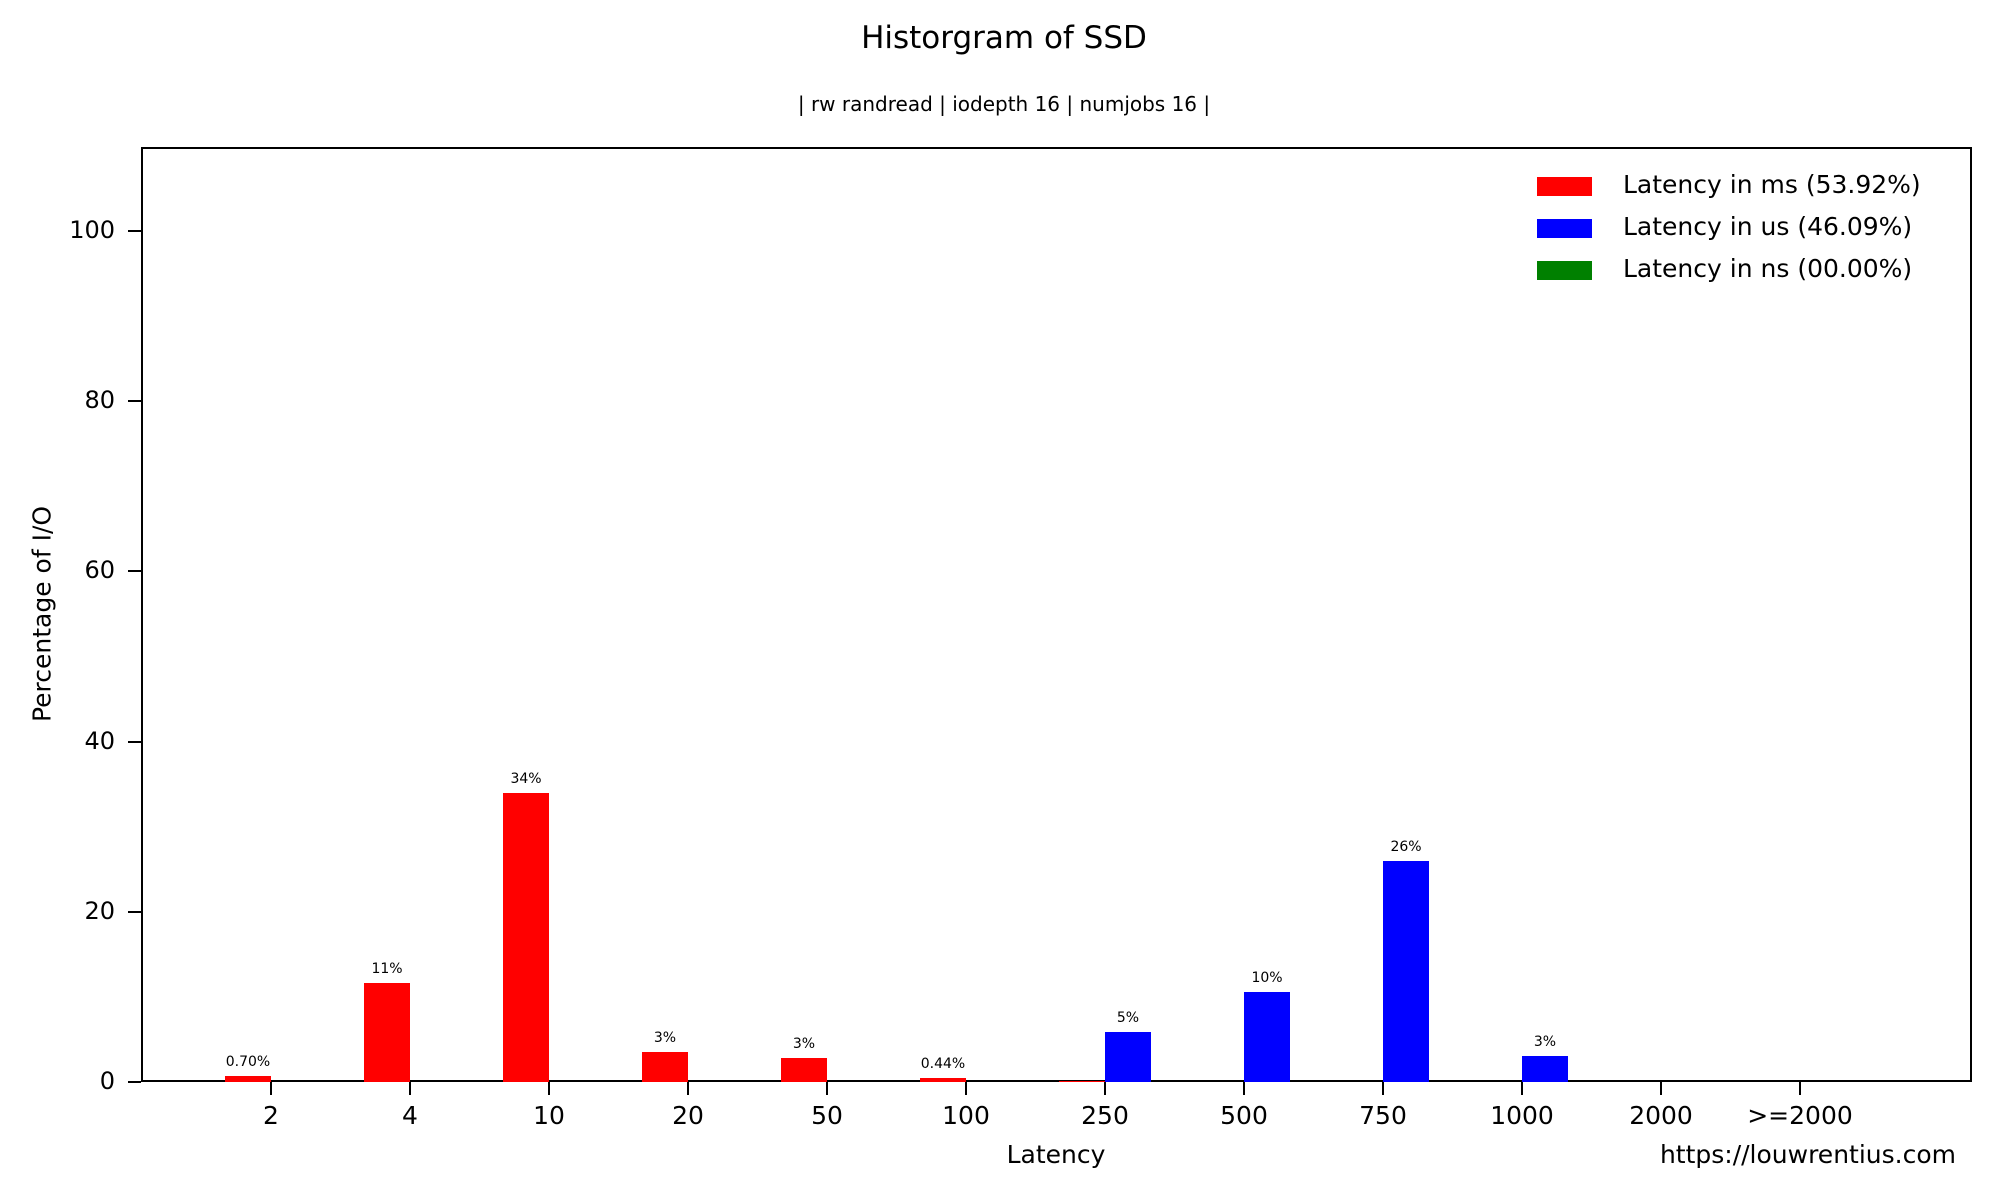 The width and height of the screenshot is (2000, 1200). Describe the element at coordinates (1800, 1115) in the screenshot. I see `x-tick-label: >=2000` at that location.